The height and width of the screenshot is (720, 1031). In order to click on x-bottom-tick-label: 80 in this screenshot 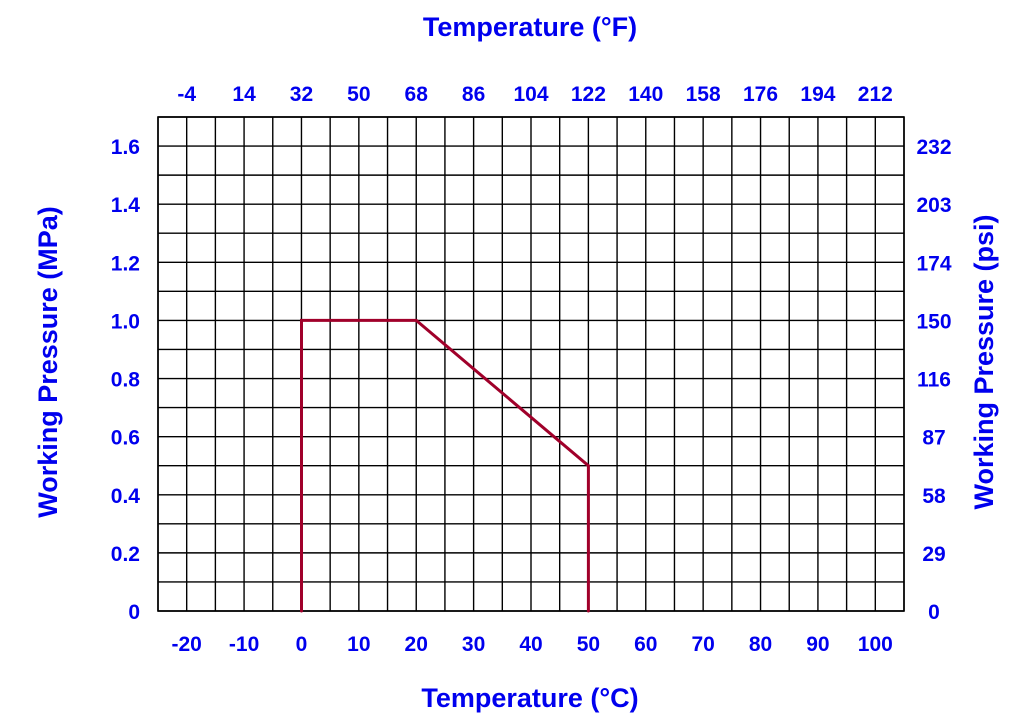, I will do `click(760, 644)`.